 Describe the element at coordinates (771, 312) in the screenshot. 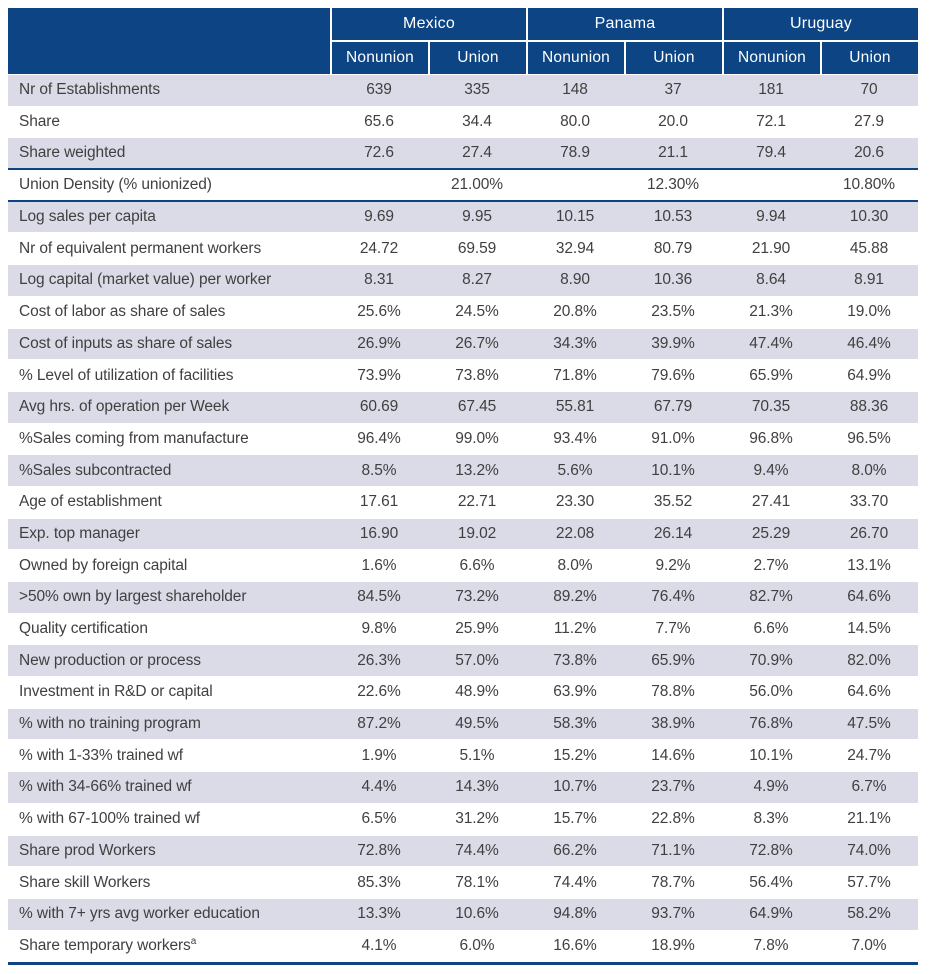

I see `cell-value: 21.3%` at that location.